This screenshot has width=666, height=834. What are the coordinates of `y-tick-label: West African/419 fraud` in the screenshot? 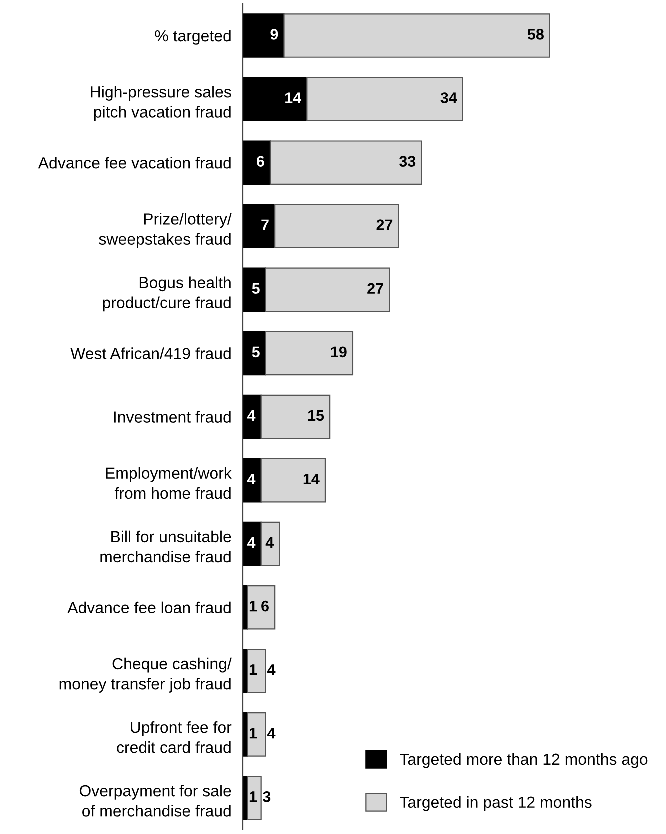 It's located at (150, 354).